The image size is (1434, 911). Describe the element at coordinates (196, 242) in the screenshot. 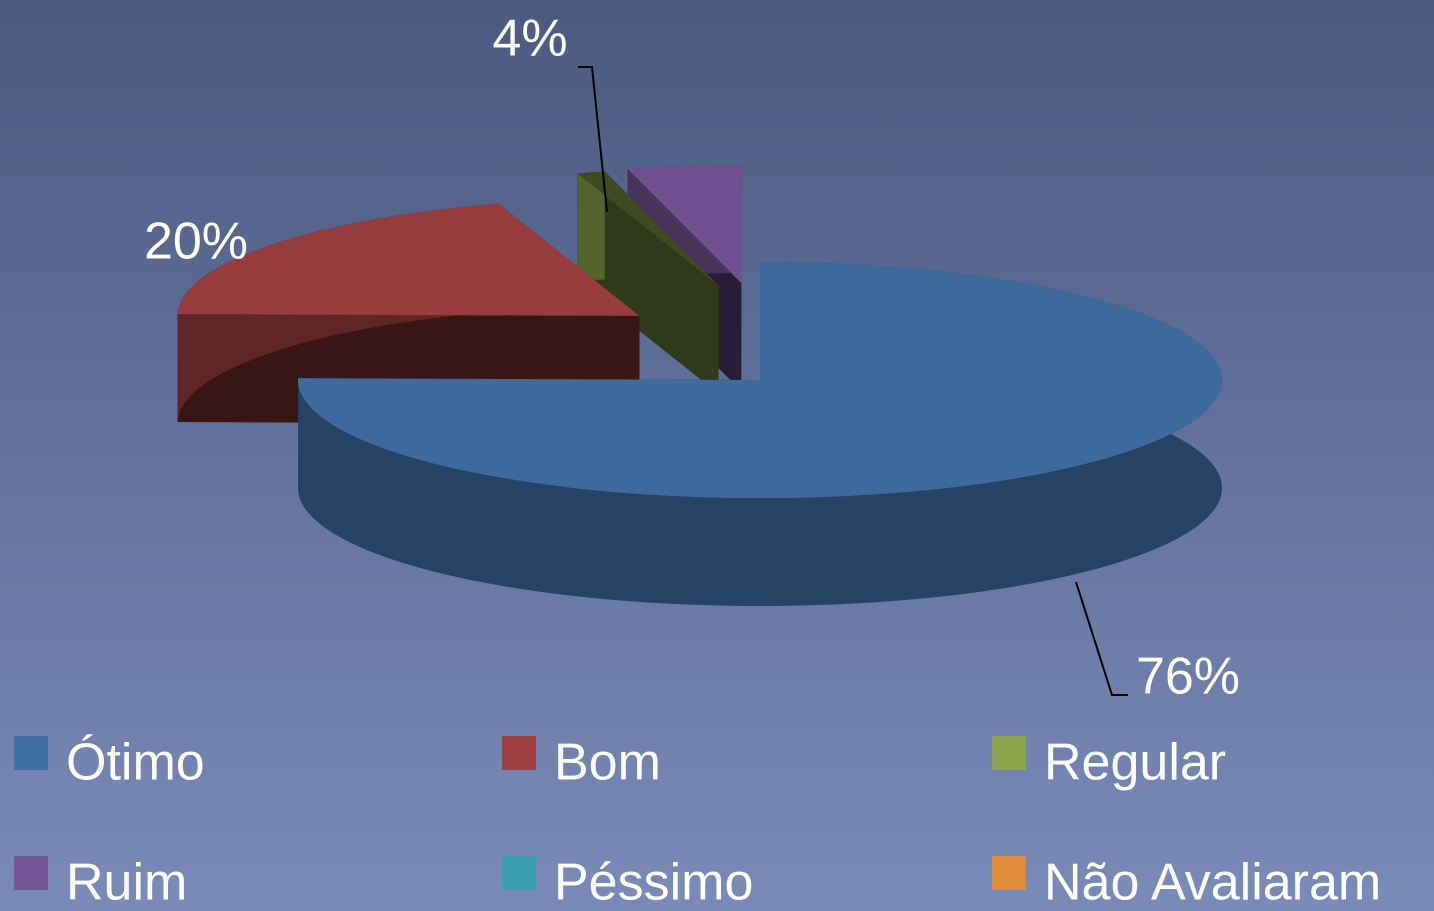

I see `data-label: 20%` at that location.